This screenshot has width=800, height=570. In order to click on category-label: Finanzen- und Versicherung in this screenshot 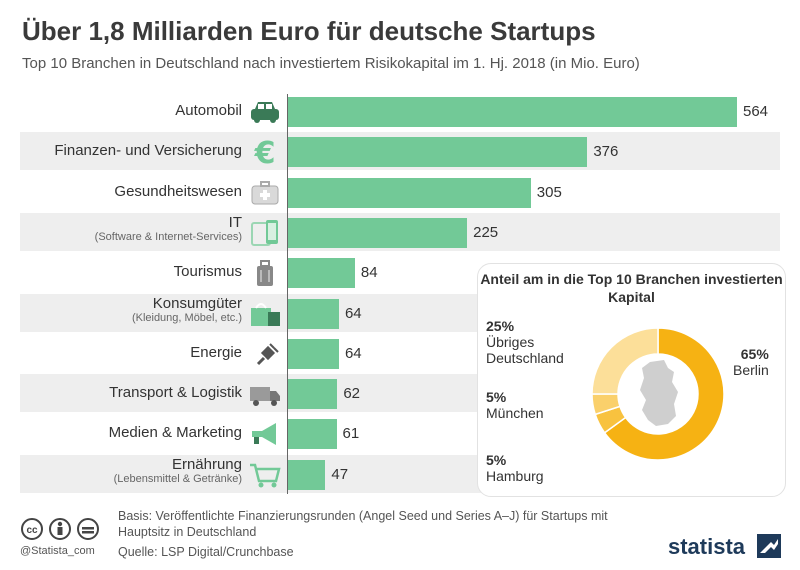, I will do `click(148, 150)`.